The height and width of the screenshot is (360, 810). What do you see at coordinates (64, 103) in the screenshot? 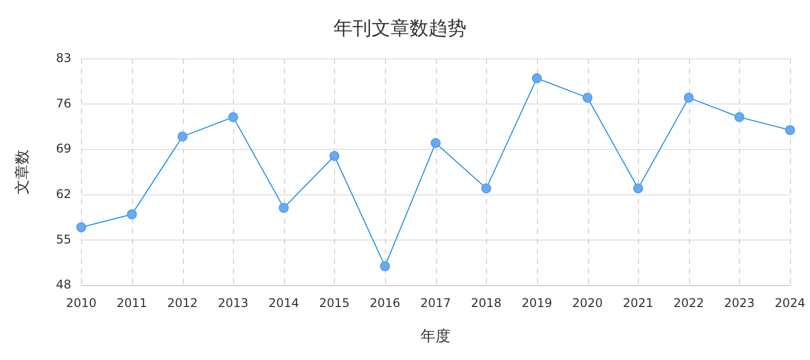
I see `y-tick-label: 76` at bounding box center [64, 103].